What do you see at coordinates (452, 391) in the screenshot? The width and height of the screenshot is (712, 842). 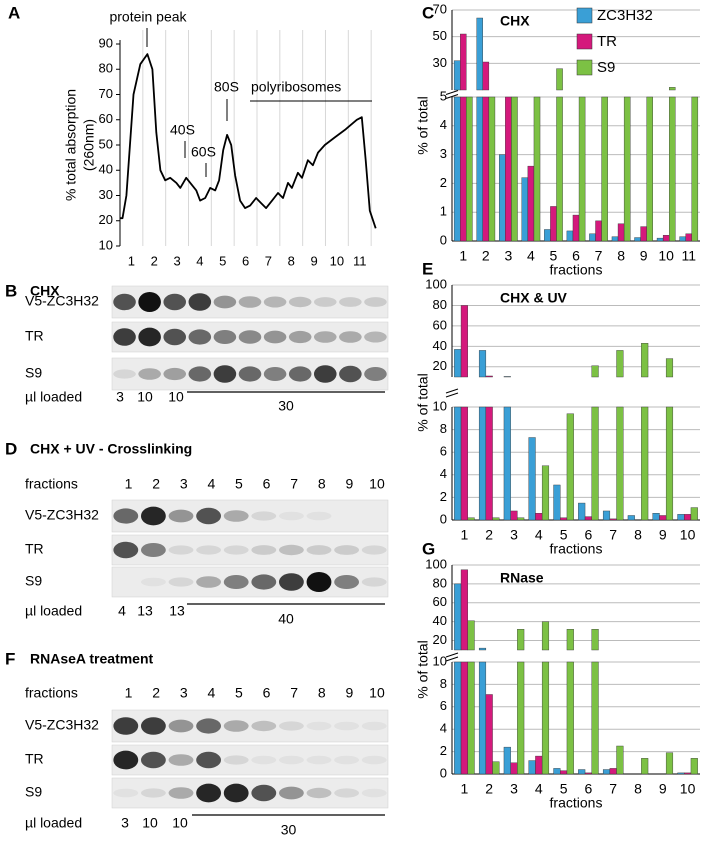 I see `axis-break-mark` at bounding box center [452, 391].